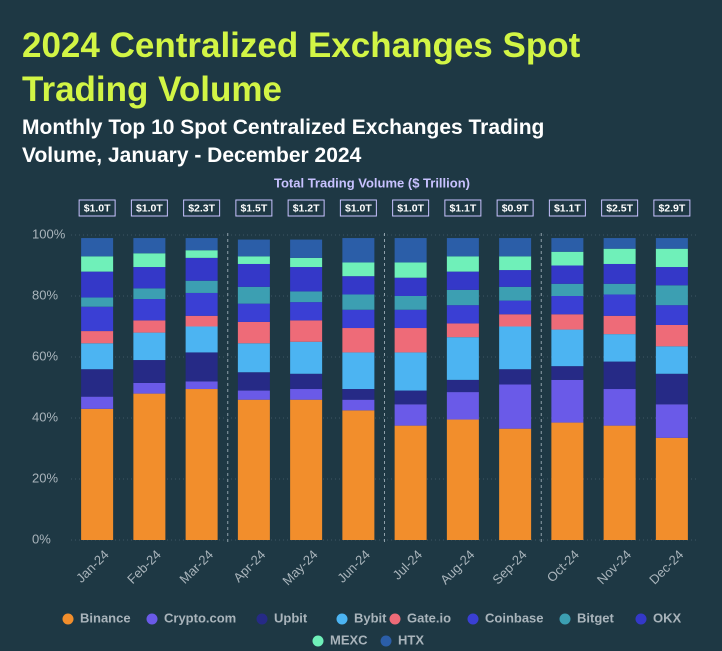  Describe the element at coordinates (372, 182) in the screenshot. I see `totals-title: Total Trading Volume ($ Trillion)` at that location.